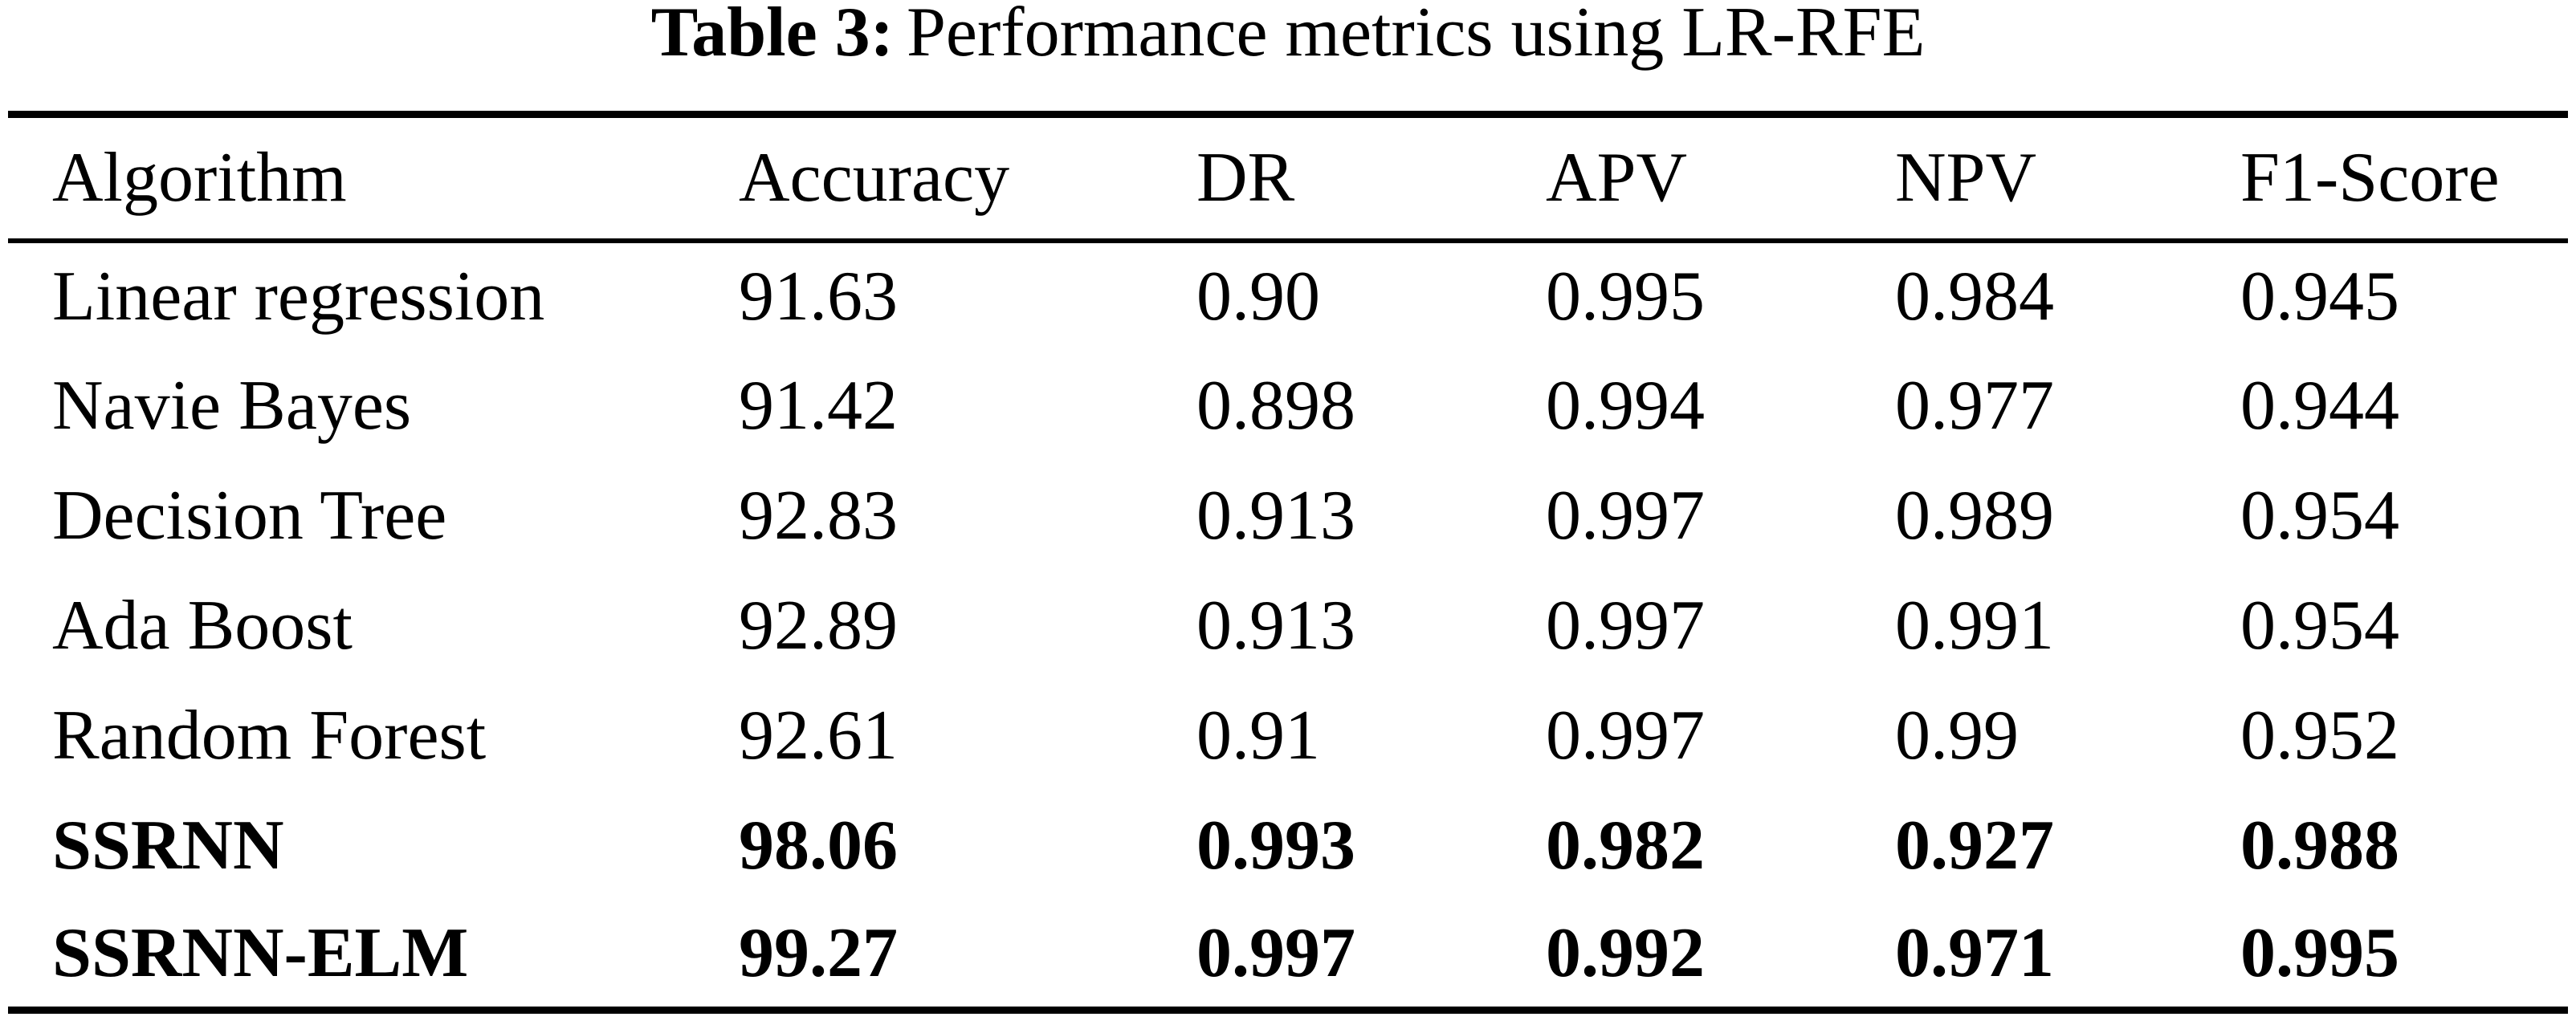 The height and width of the screenshot is (1029, 2576). What do you see at coordinates (1416, 36) in the screenshot?
I see `table-caption-text: Performance metrics using LR-RFE` at bounding box center [1416, 36].